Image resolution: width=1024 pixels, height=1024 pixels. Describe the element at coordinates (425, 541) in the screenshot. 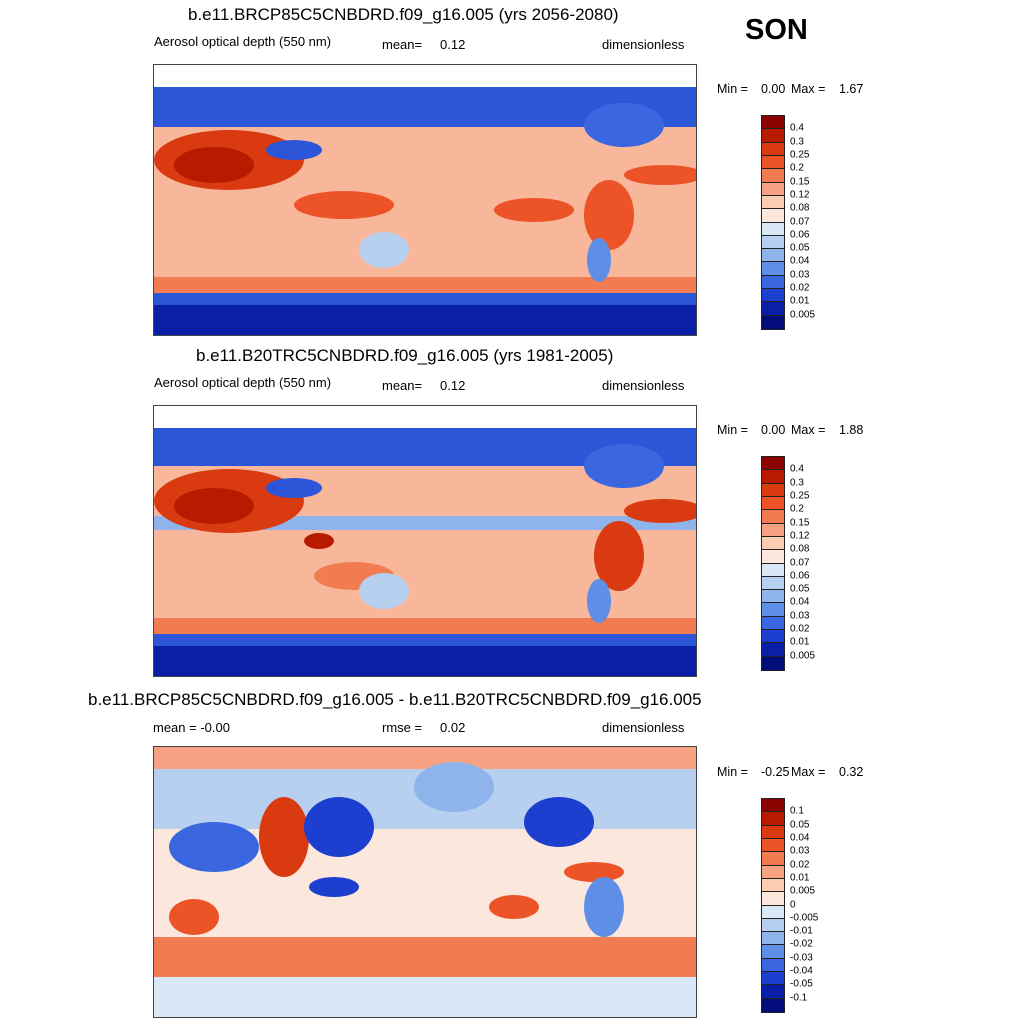

I see `aod-map-historical` at that location.